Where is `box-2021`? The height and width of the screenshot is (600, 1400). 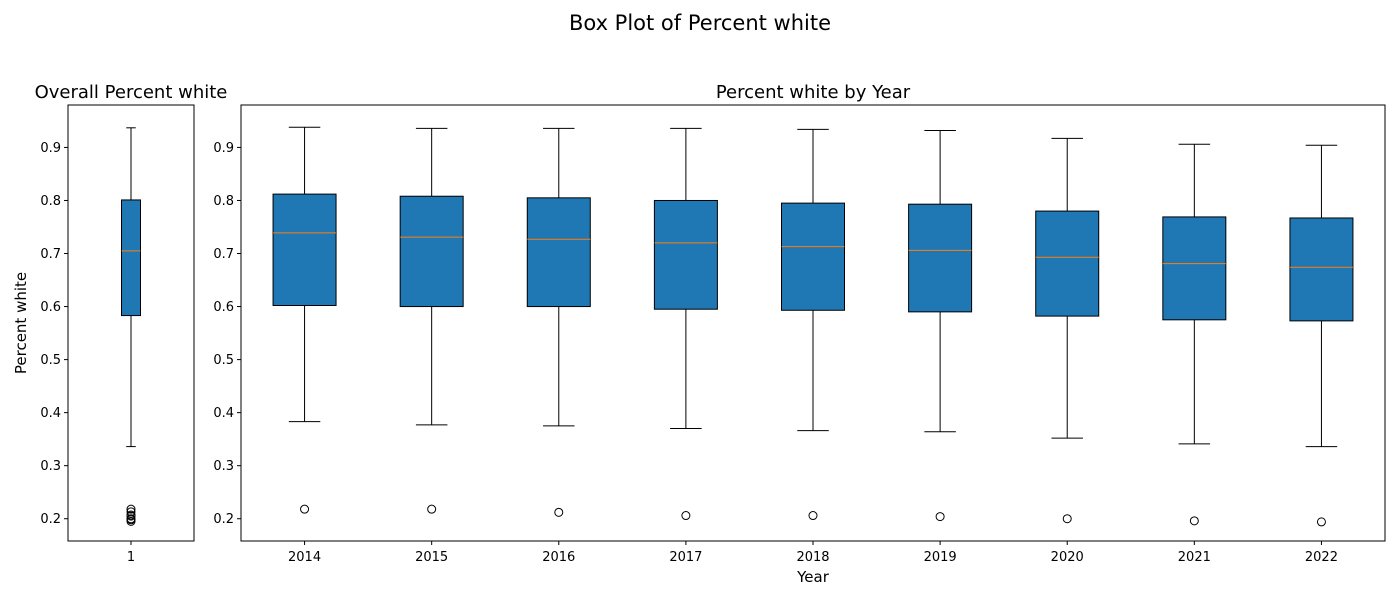 box-2021 is located at coordinates (1194, 268).